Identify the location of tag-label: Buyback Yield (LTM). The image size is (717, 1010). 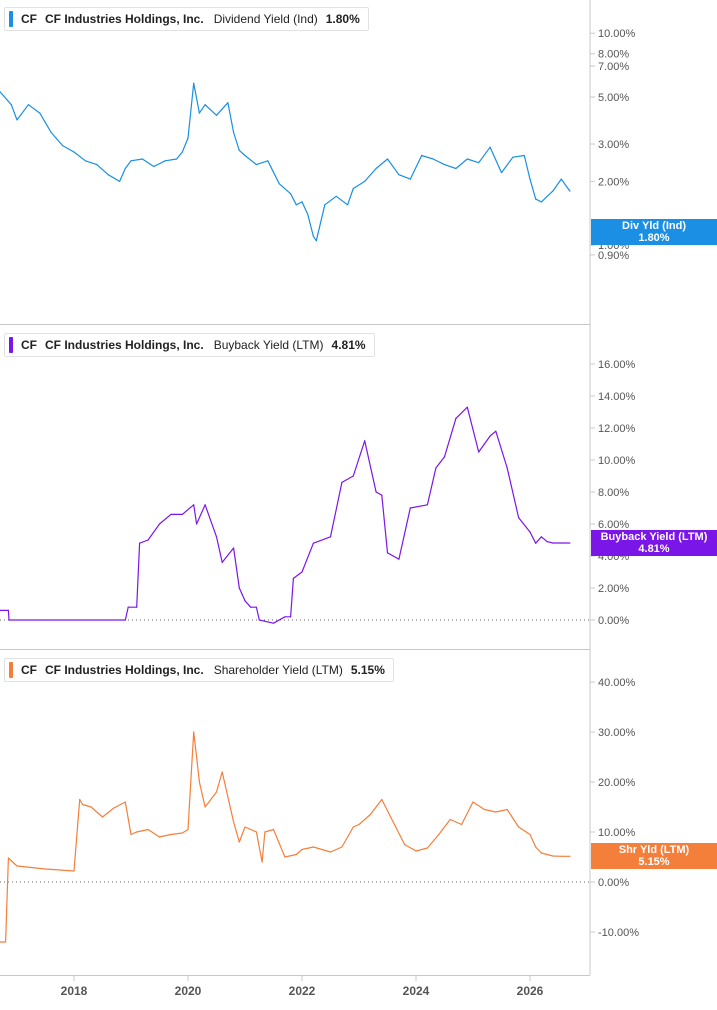
(654, 537).